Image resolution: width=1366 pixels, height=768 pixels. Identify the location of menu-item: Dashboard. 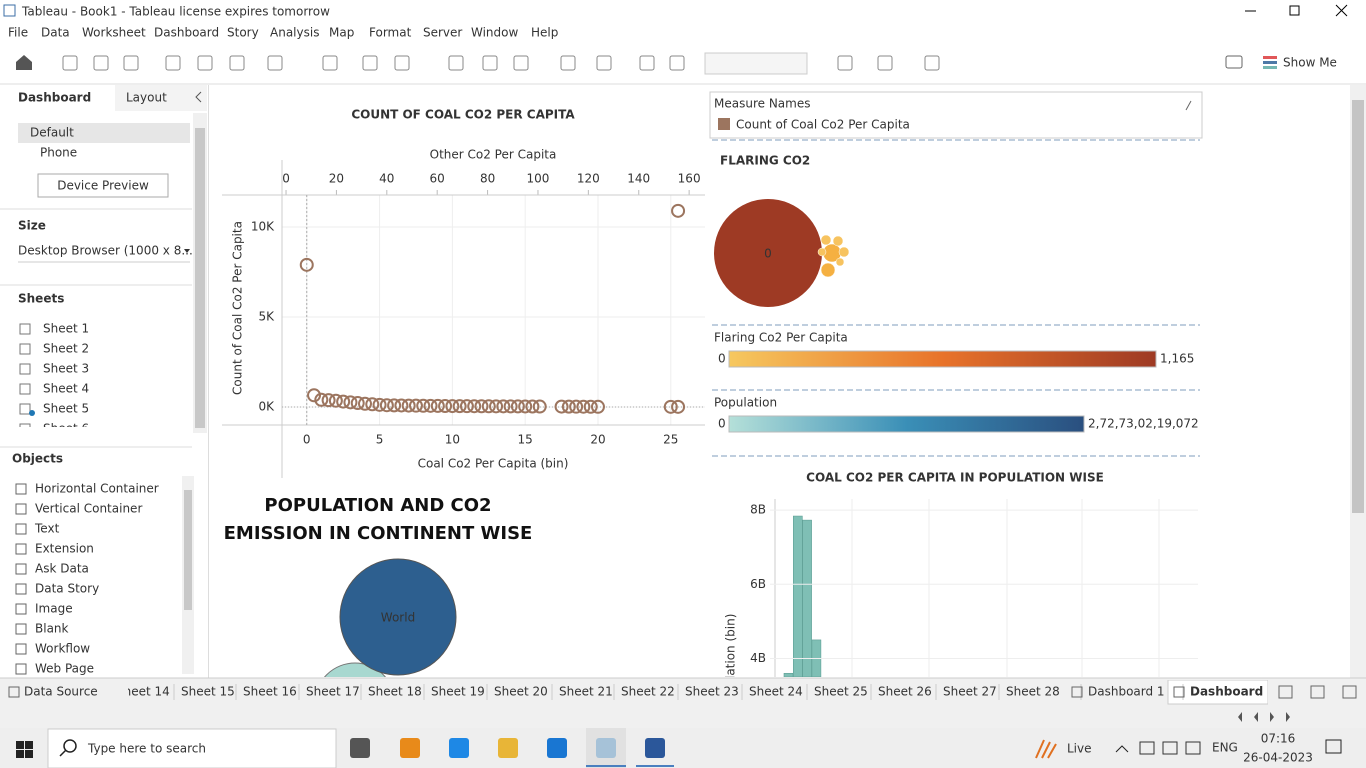
(186, 33).